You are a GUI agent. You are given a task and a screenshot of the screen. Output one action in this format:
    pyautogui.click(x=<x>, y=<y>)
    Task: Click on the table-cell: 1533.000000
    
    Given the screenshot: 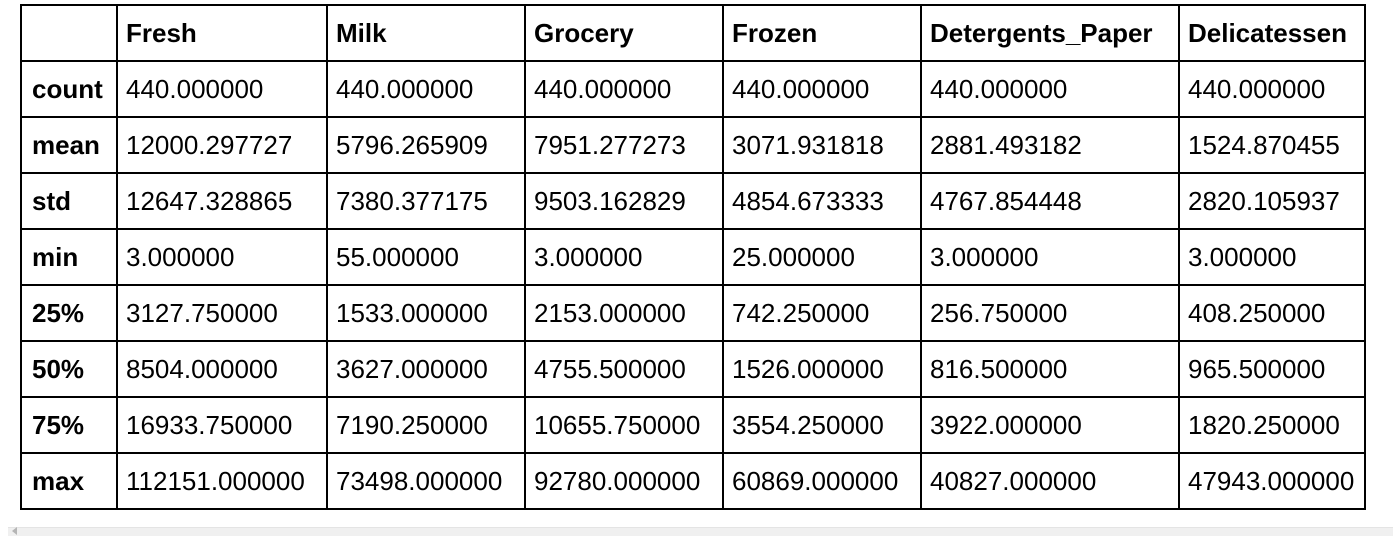 What is the action you would take?
    pyautogui.click(x=426, y=313)
    